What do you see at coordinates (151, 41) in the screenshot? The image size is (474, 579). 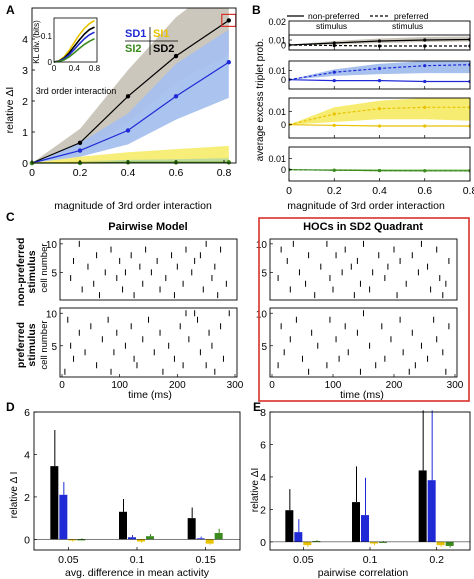 I see `panel-a-legend: SD1 SI1 SI2 SD2` at bounding box center [151, 41].